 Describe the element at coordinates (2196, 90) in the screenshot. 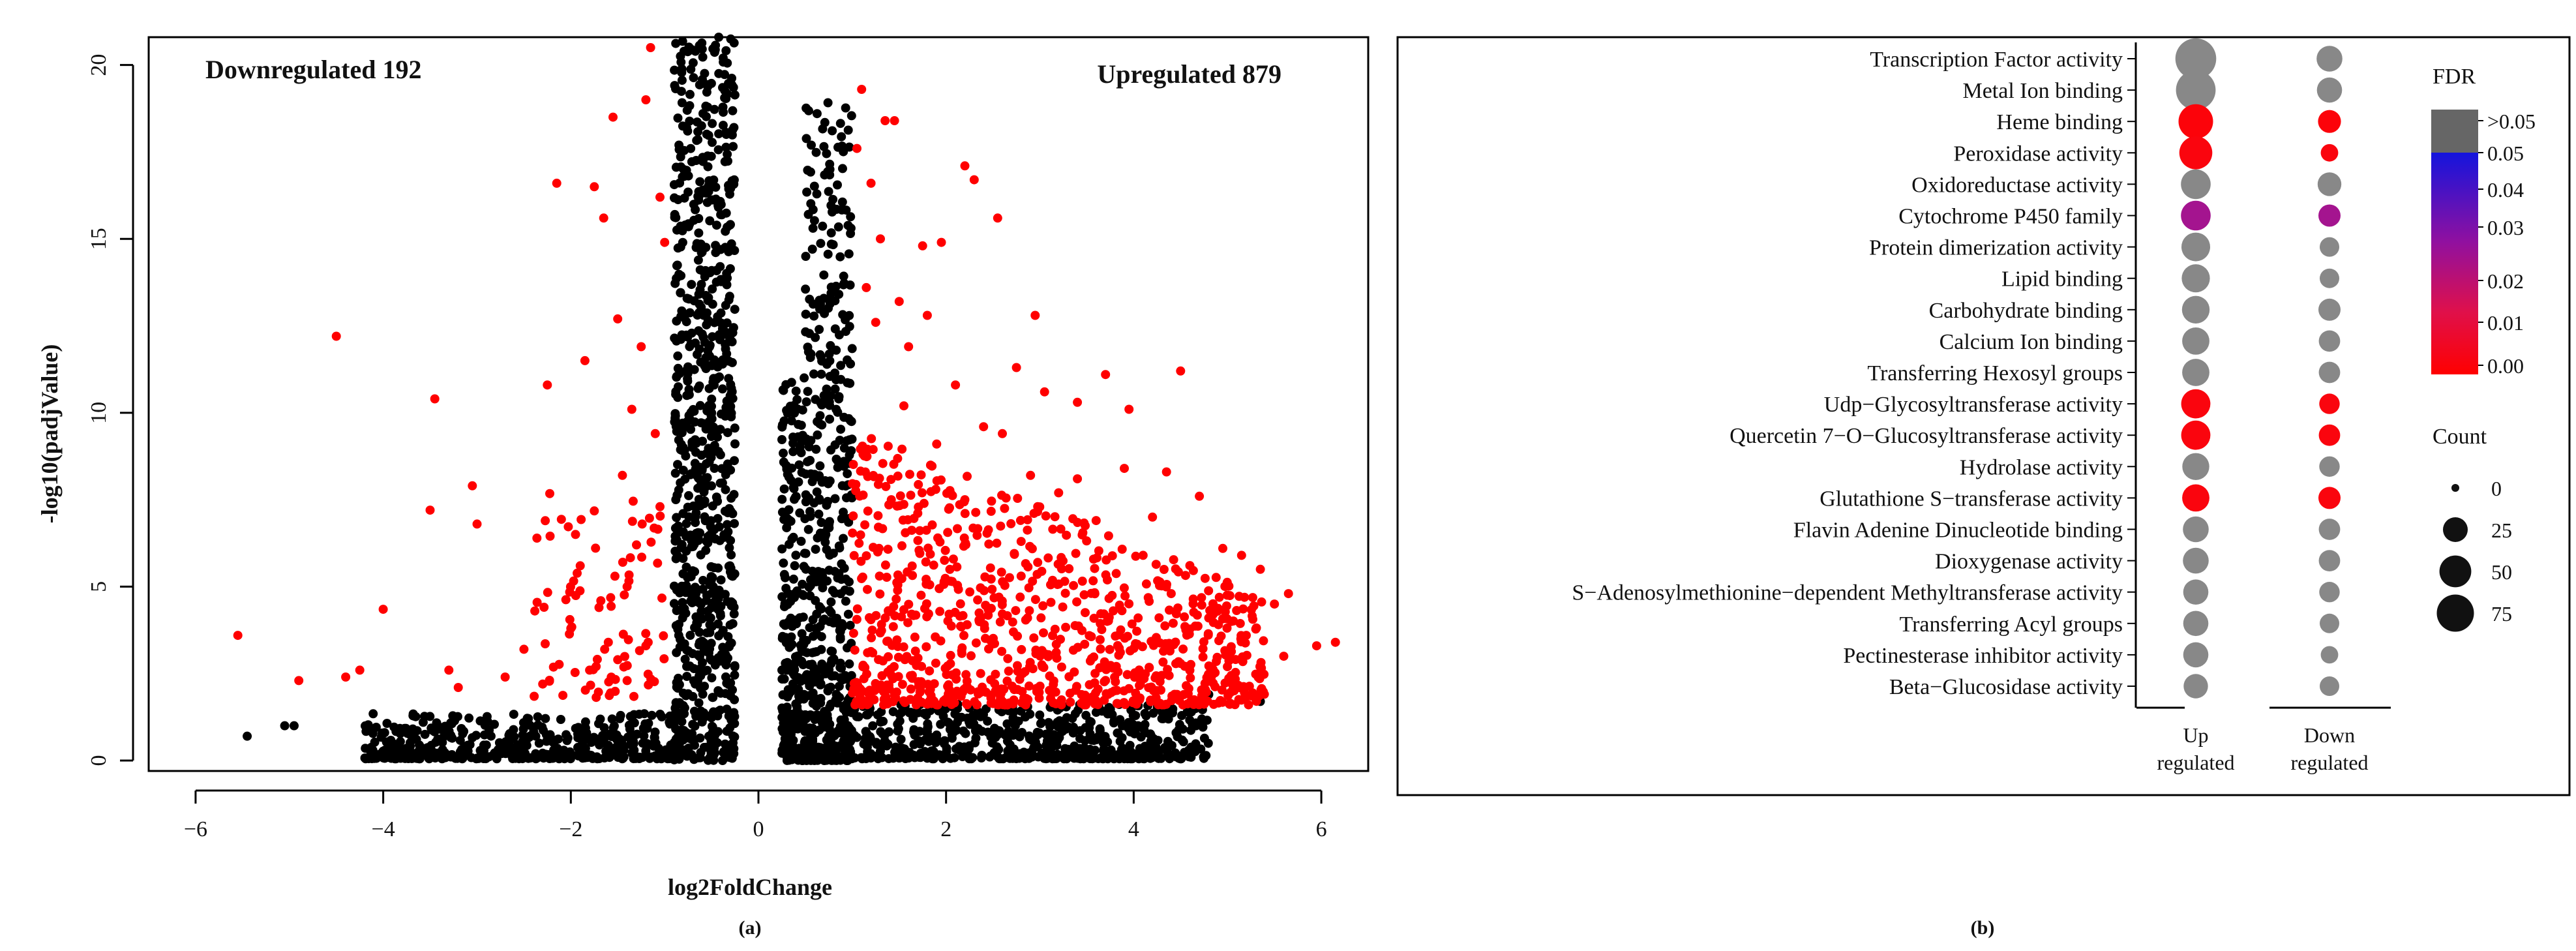

I see `up-regulated-dot` at that location.